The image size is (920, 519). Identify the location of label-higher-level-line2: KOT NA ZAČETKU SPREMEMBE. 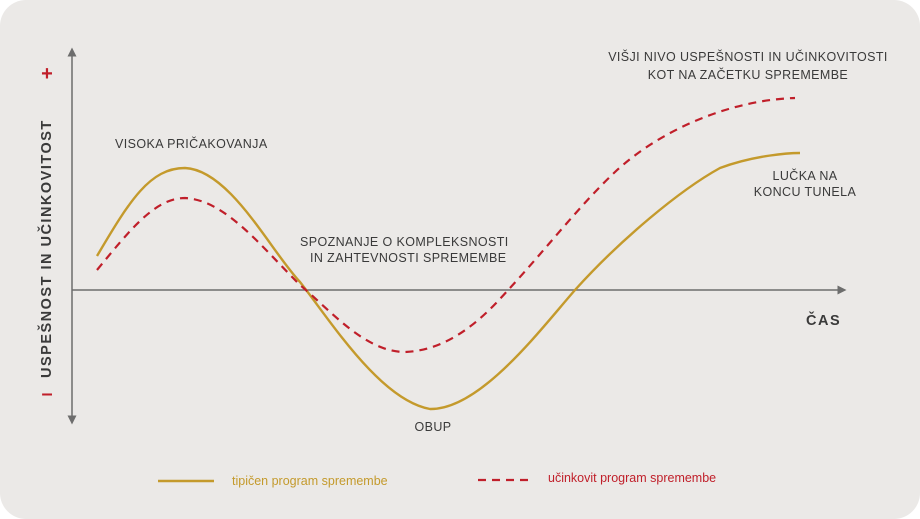
(748, 74).